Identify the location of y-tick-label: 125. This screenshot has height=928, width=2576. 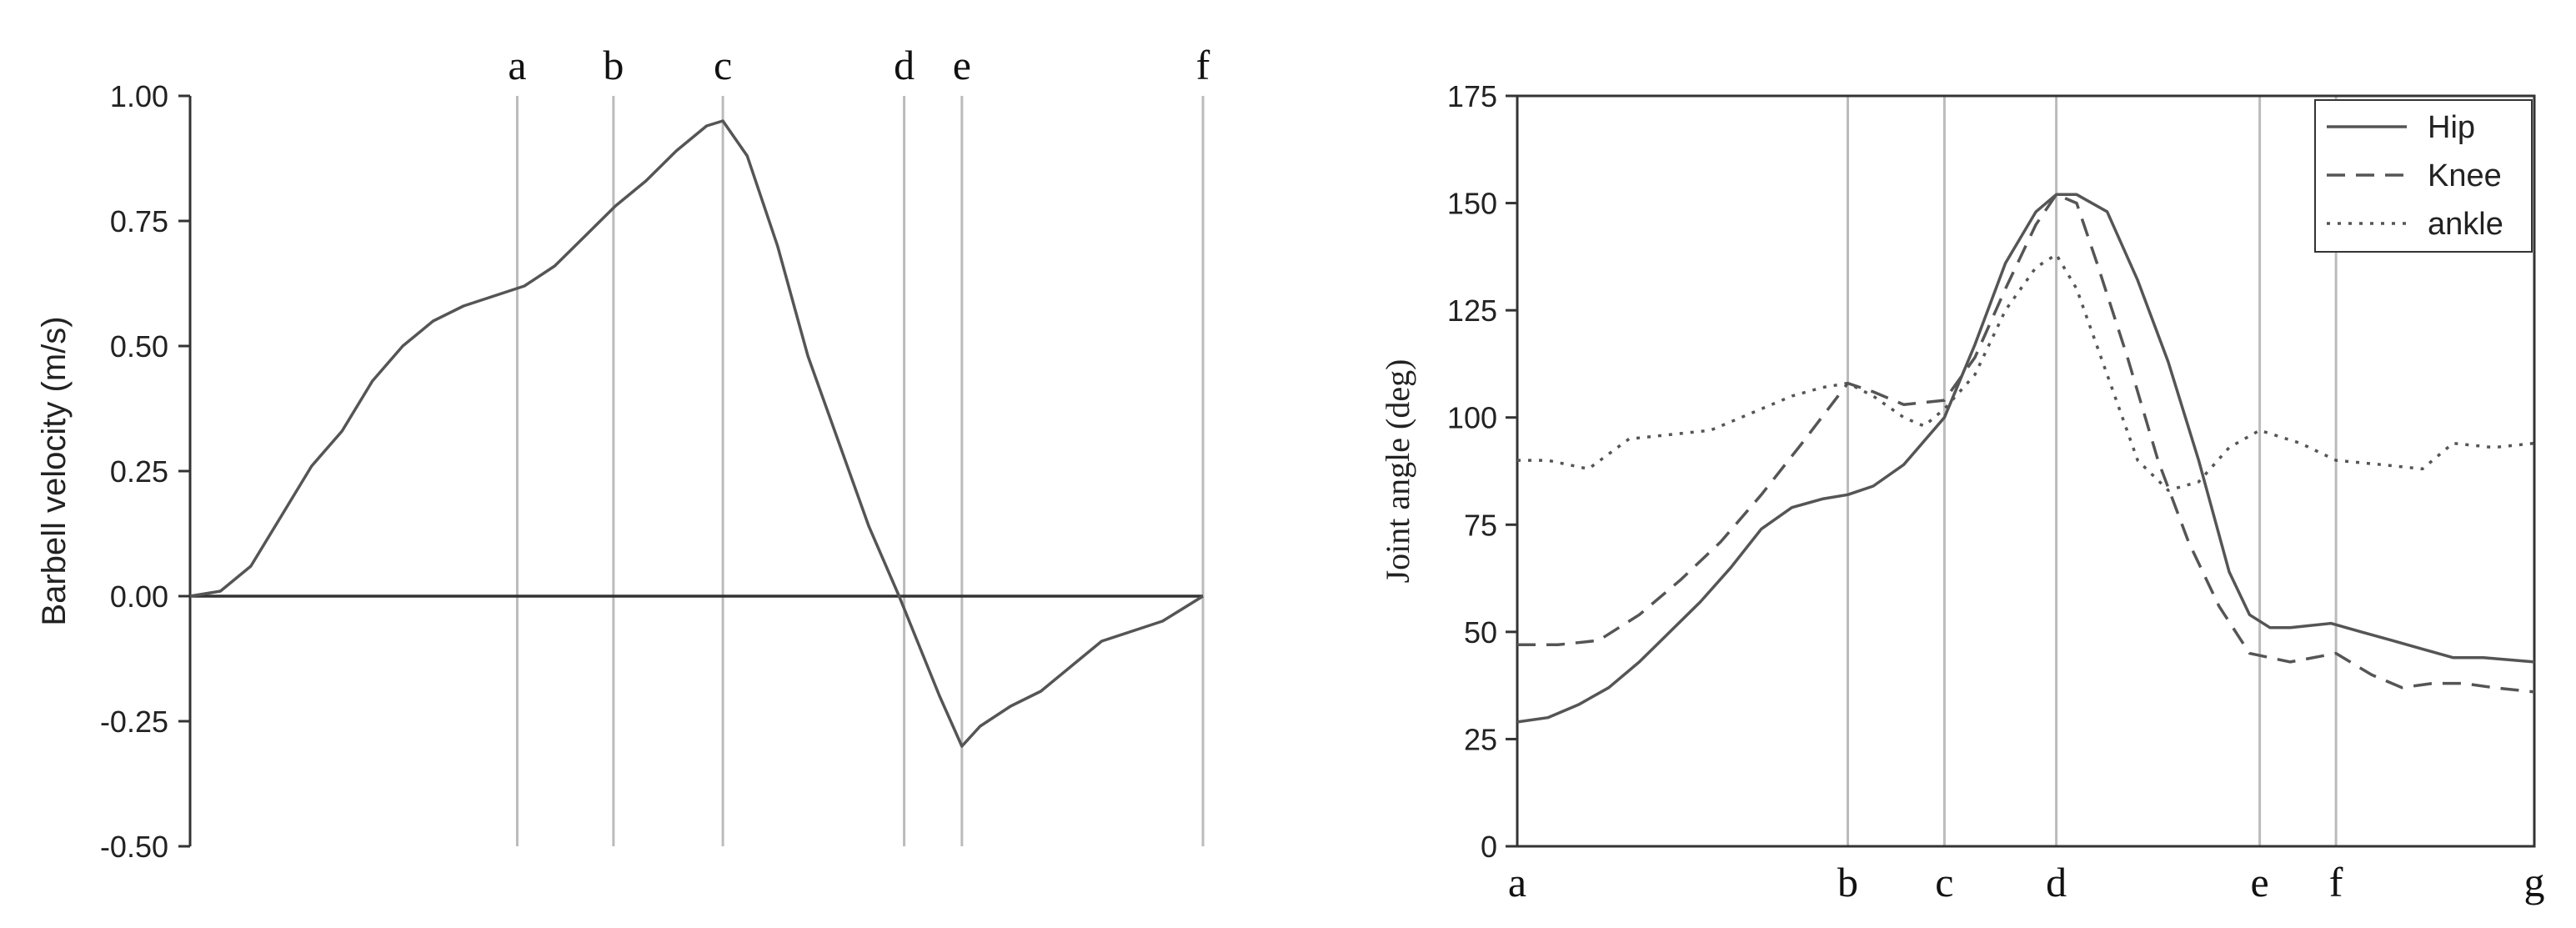
(1472, 310).